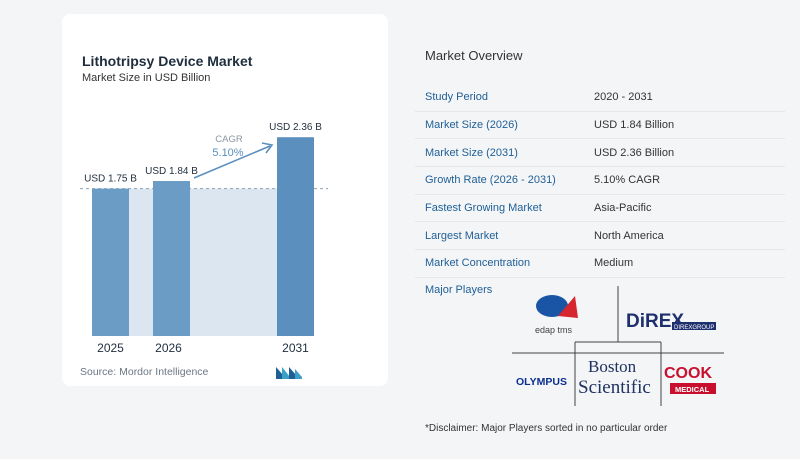 This screenshot has height=459, width=800. Describe the element at coordinates (146, 78) in the screenshot. I see `chart-subtitle: Market Size in USD Billion` at that location.